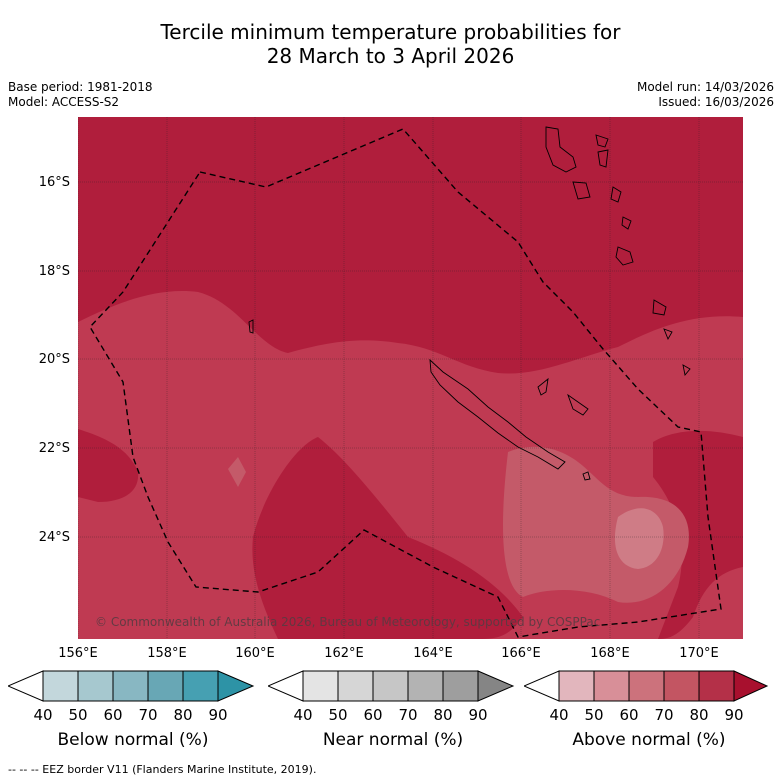 This screenshot has width=781, height=781. I want to click on cbar-above-tick-40: 40, so click(559, 715).